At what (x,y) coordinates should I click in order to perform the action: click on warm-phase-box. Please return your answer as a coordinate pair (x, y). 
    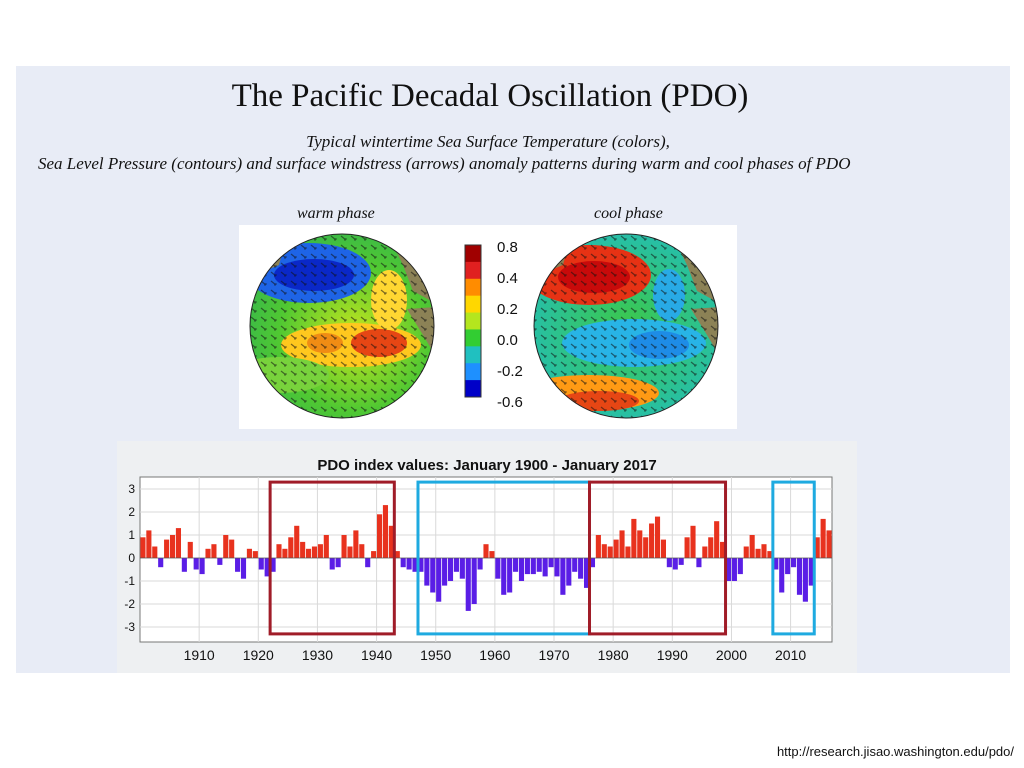
    Looking at the image, I should click on (658, 558).